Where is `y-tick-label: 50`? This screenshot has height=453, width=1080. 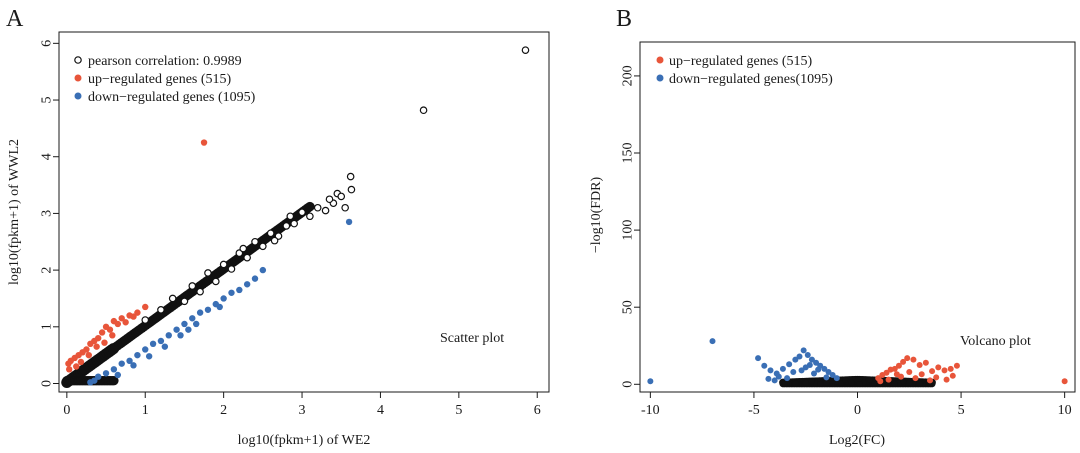 y-tick-label: 50 is located at coordinates (628, 307).